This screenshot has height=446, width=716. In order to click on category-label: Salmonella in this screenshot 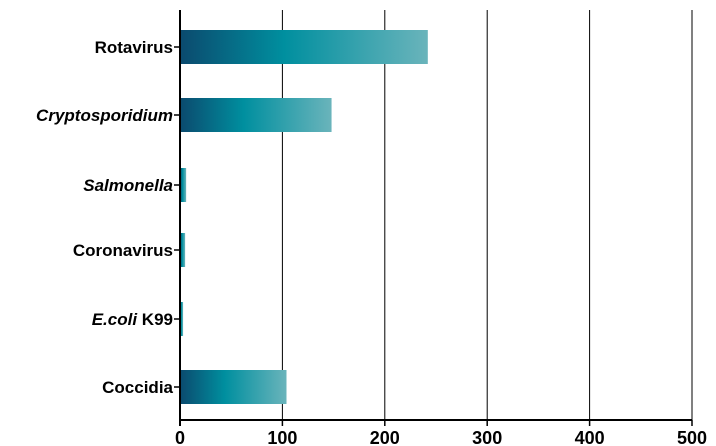, I will do `click(128, 185)`.